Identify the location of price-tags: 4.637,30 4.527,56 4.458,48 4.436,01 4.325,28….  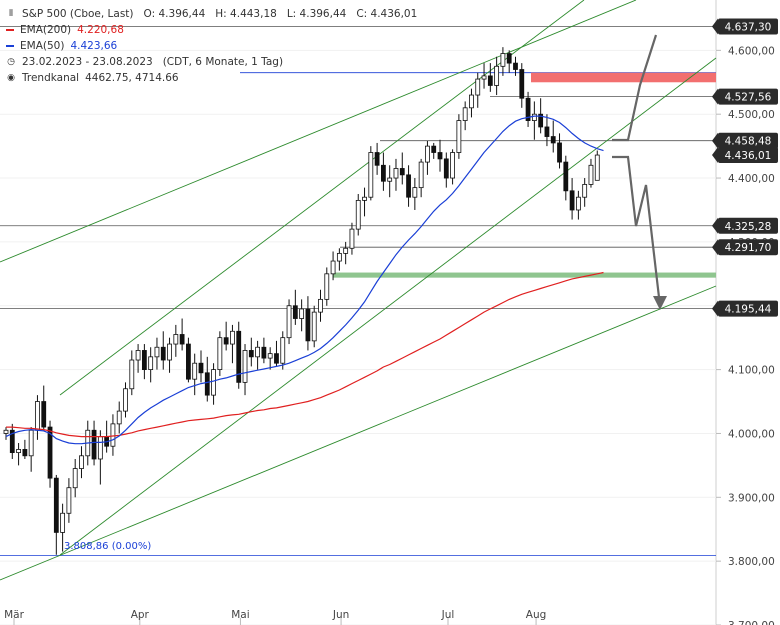
(745, 167).